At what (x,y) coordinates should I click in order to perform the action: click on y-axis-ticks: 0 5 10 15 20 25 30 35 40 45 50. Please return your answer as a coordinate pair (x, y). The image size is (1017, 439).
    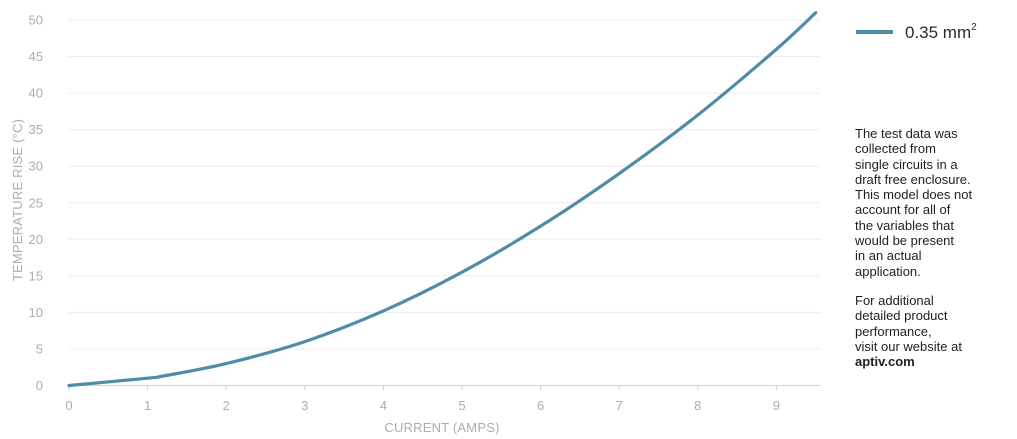
    Looking at the image, I should click on (36, 203).